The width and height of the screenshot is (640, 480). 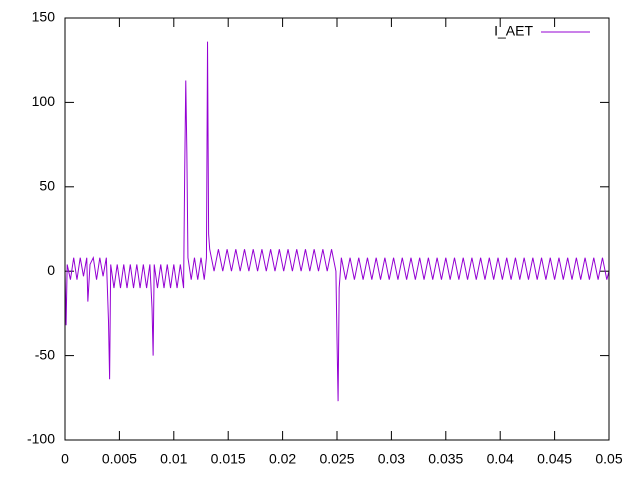 I want to click on x-tick-label: 0.035, so click(x=445, y=459).